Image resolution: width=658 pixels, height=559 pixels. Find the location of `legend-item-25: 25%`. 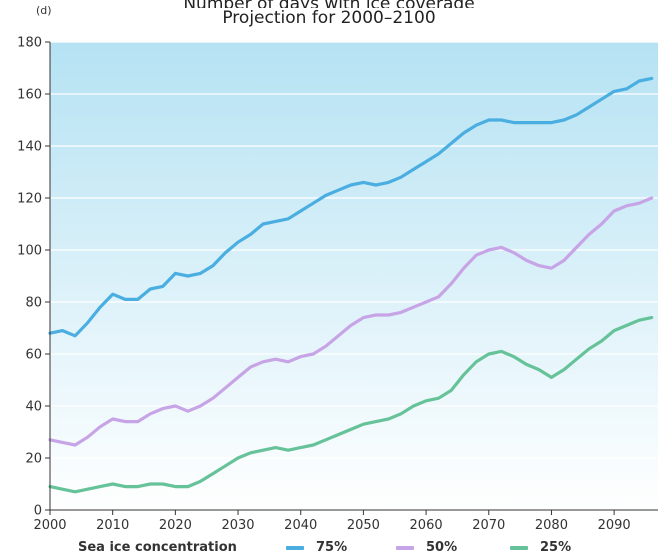

legend-item-25: 25% is located at coordinates (540, 547).